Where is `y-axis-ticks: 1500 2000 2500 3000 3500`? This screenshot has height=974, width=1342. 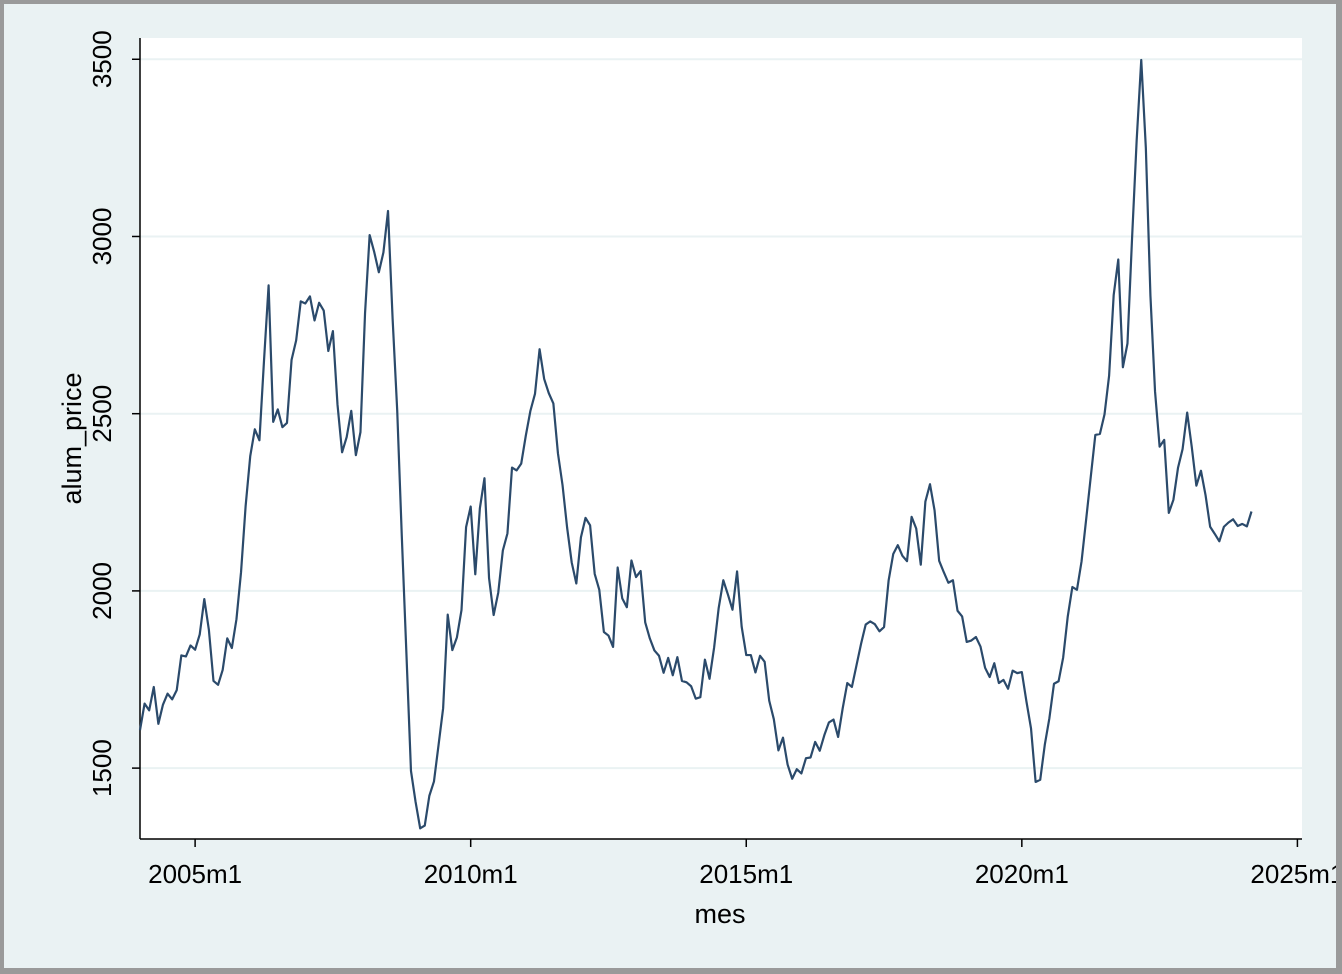 y-axis-ticks: 1500 2000 2500 3000 3500 is located at coordinates (113, 413).